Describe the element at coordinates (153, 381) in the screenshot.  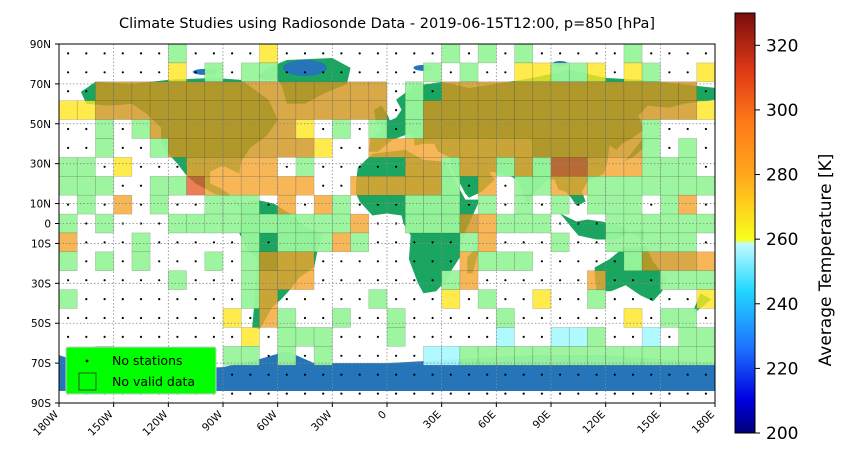
I see `legend-no-valid-data: No valid data` at that location.